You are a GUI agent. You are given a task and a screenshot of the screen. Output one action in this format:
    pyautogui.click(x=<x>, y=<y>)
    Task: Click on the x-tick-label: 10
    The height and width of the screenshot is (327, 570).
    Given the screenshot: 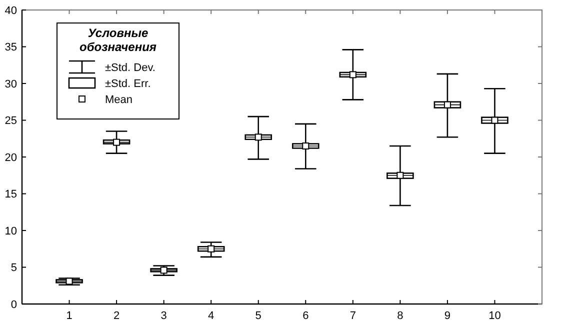 What is the action you would take?
    pyautogui.click(x=494, y=316)
    